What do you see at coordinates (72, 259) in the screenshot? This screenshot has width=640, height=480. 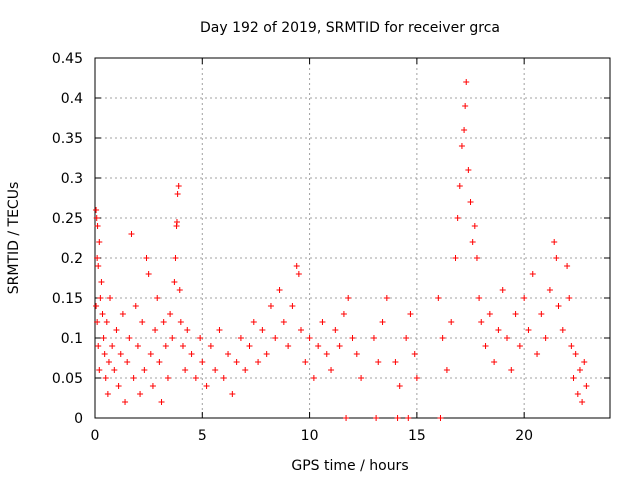 I see `y-tick-label: 0.2` at bounding box center [72, 259].